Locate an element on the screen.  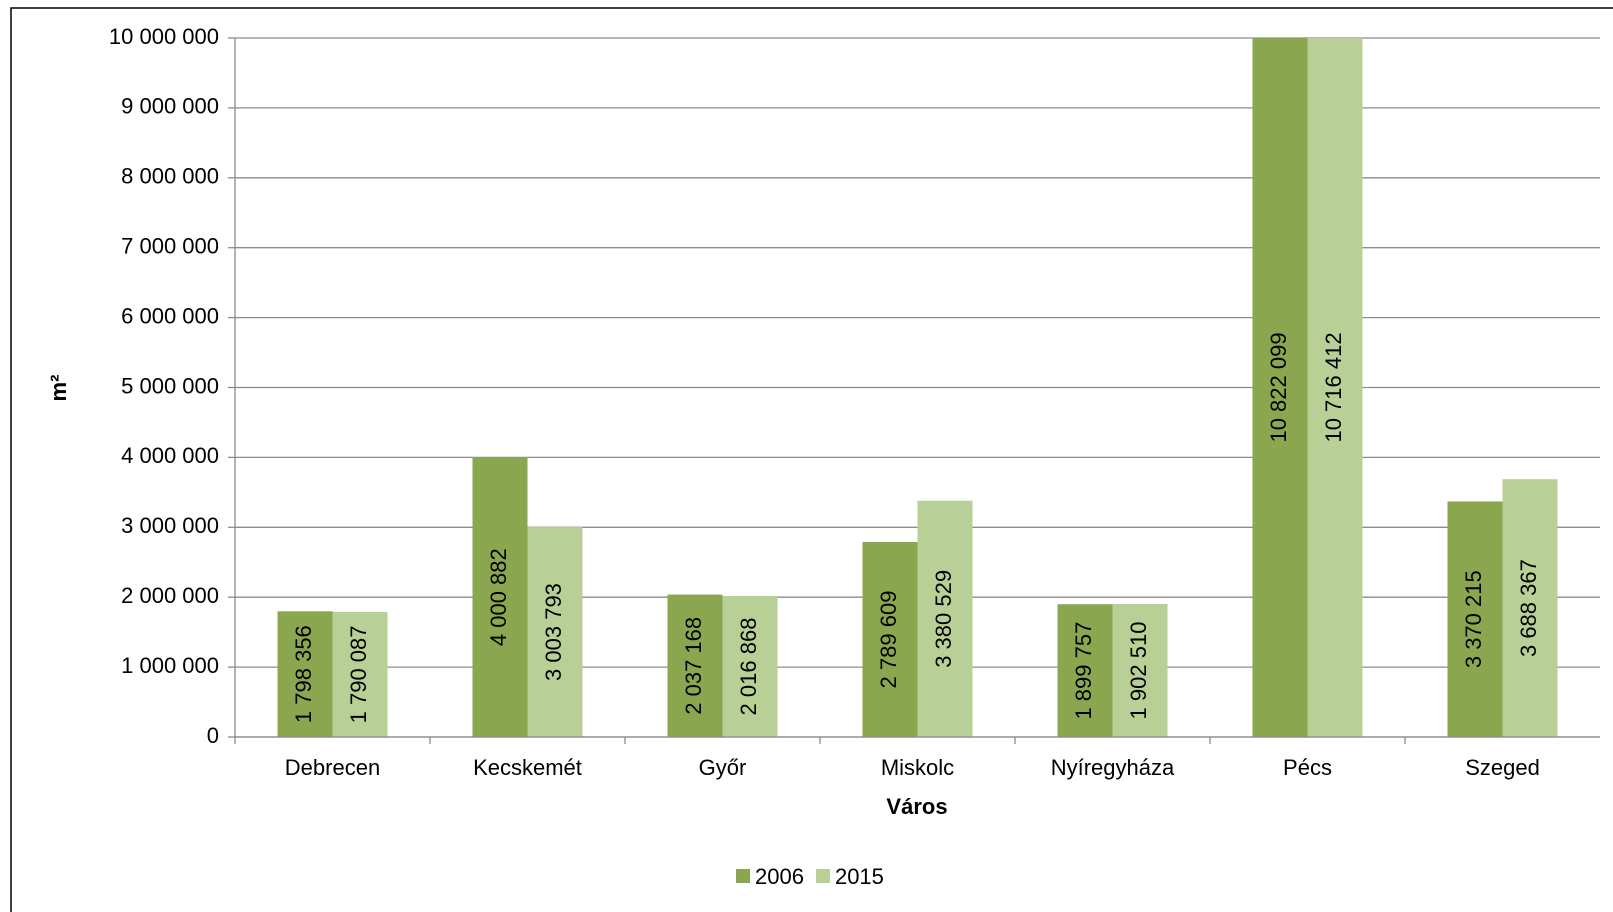
value-label: 3 380 529 is located at coordinates (943, 619).